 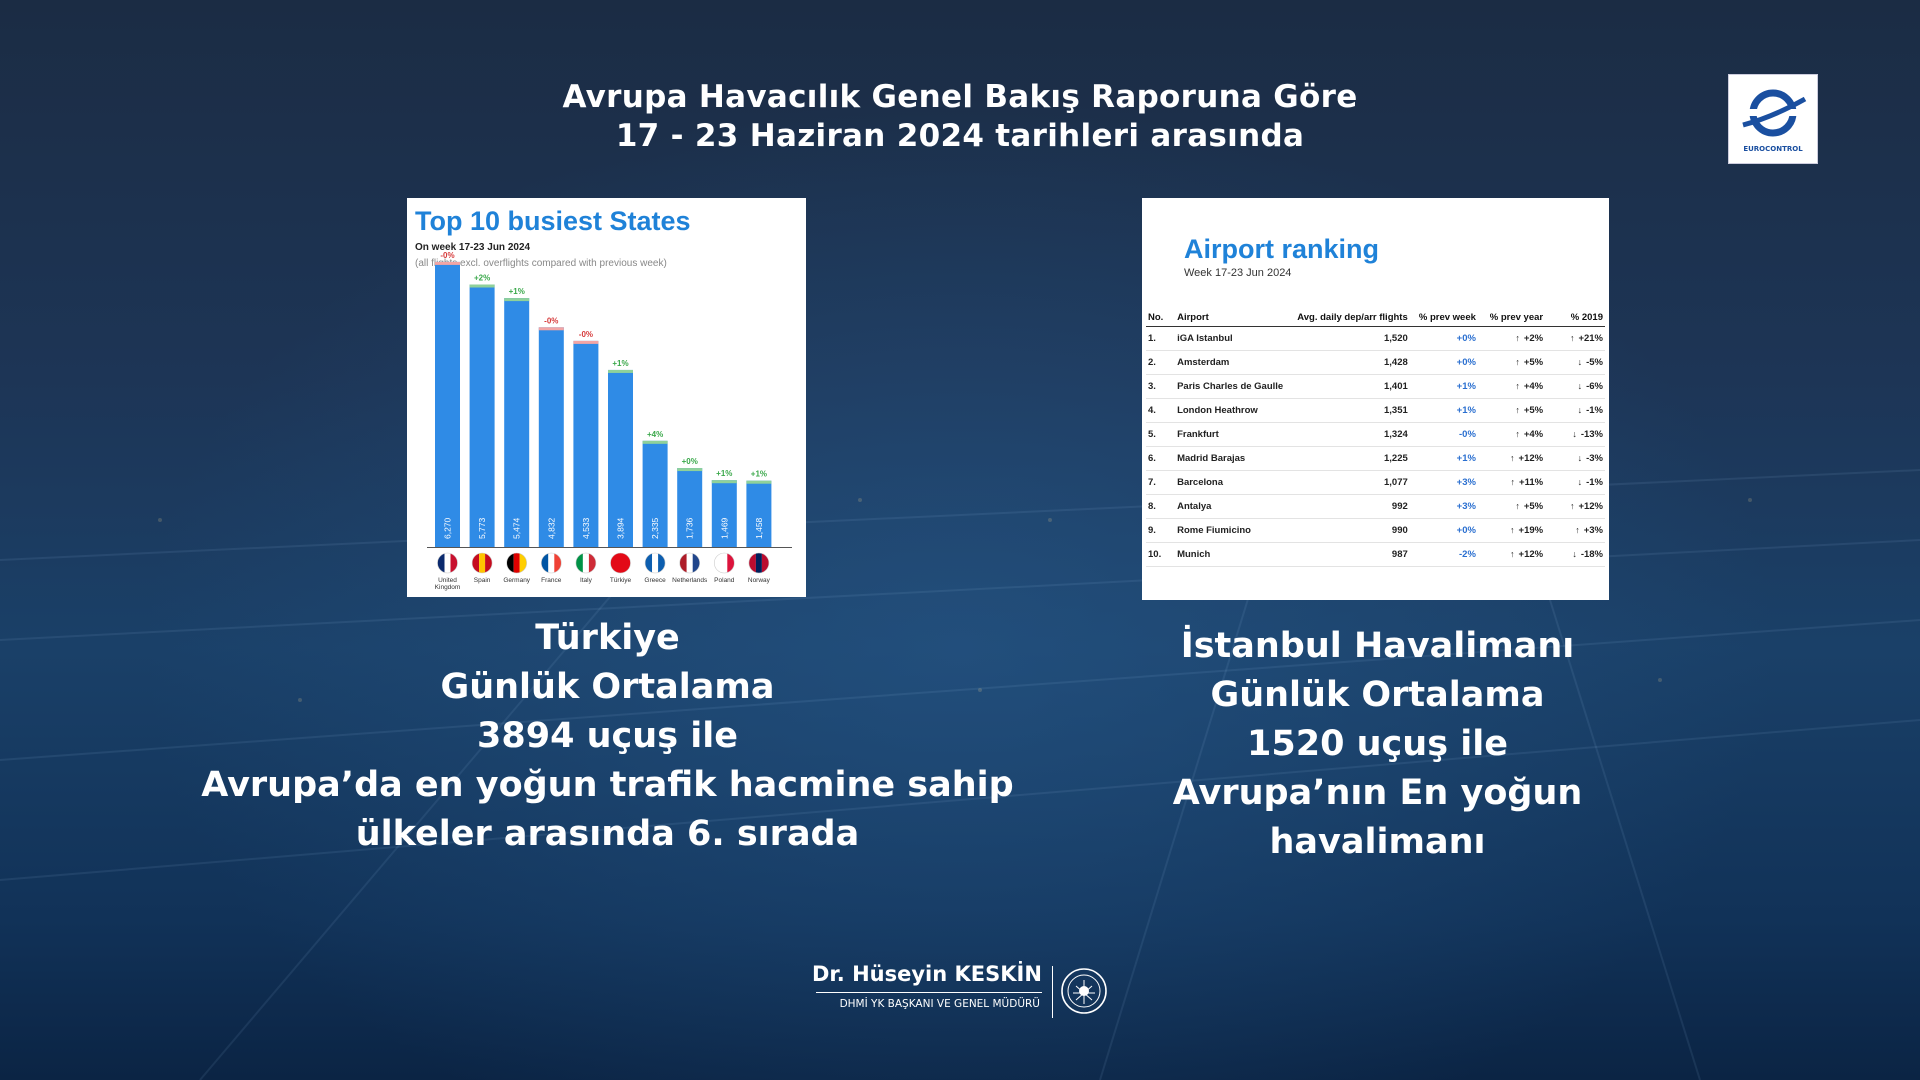 I want to click on flag-icon-france, so click(x=551, y=563).